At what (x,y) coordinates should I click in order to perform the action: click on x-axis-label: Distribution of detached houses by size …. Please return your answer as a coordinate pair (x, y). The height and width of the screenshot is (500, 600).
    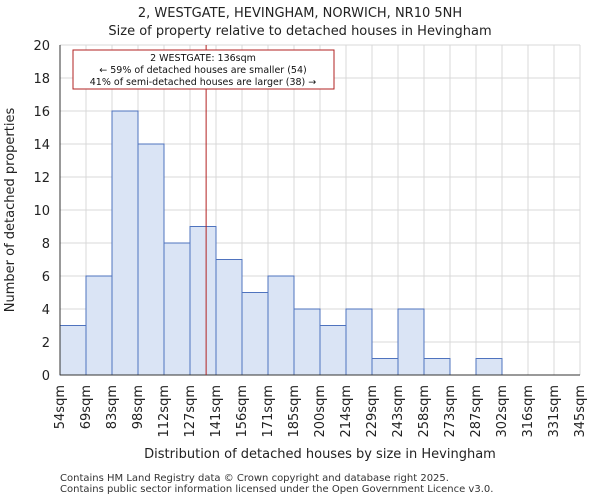
    Looking at the image, I should click on (320, 454).